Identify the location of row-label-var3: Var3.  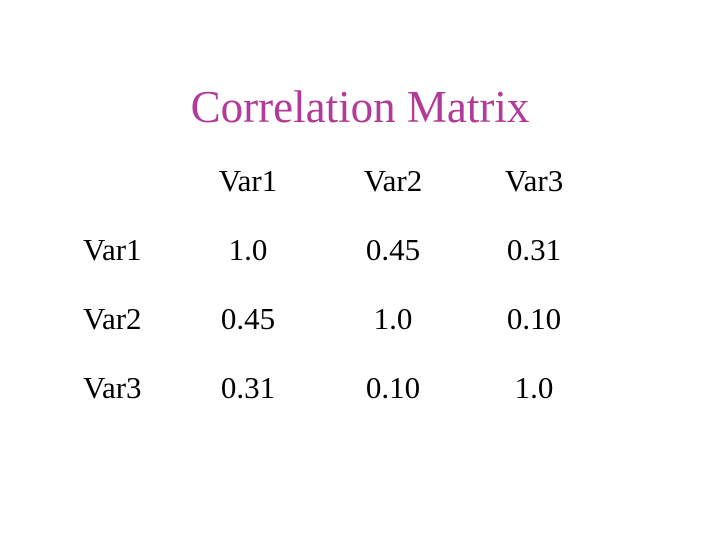
(112, 387).